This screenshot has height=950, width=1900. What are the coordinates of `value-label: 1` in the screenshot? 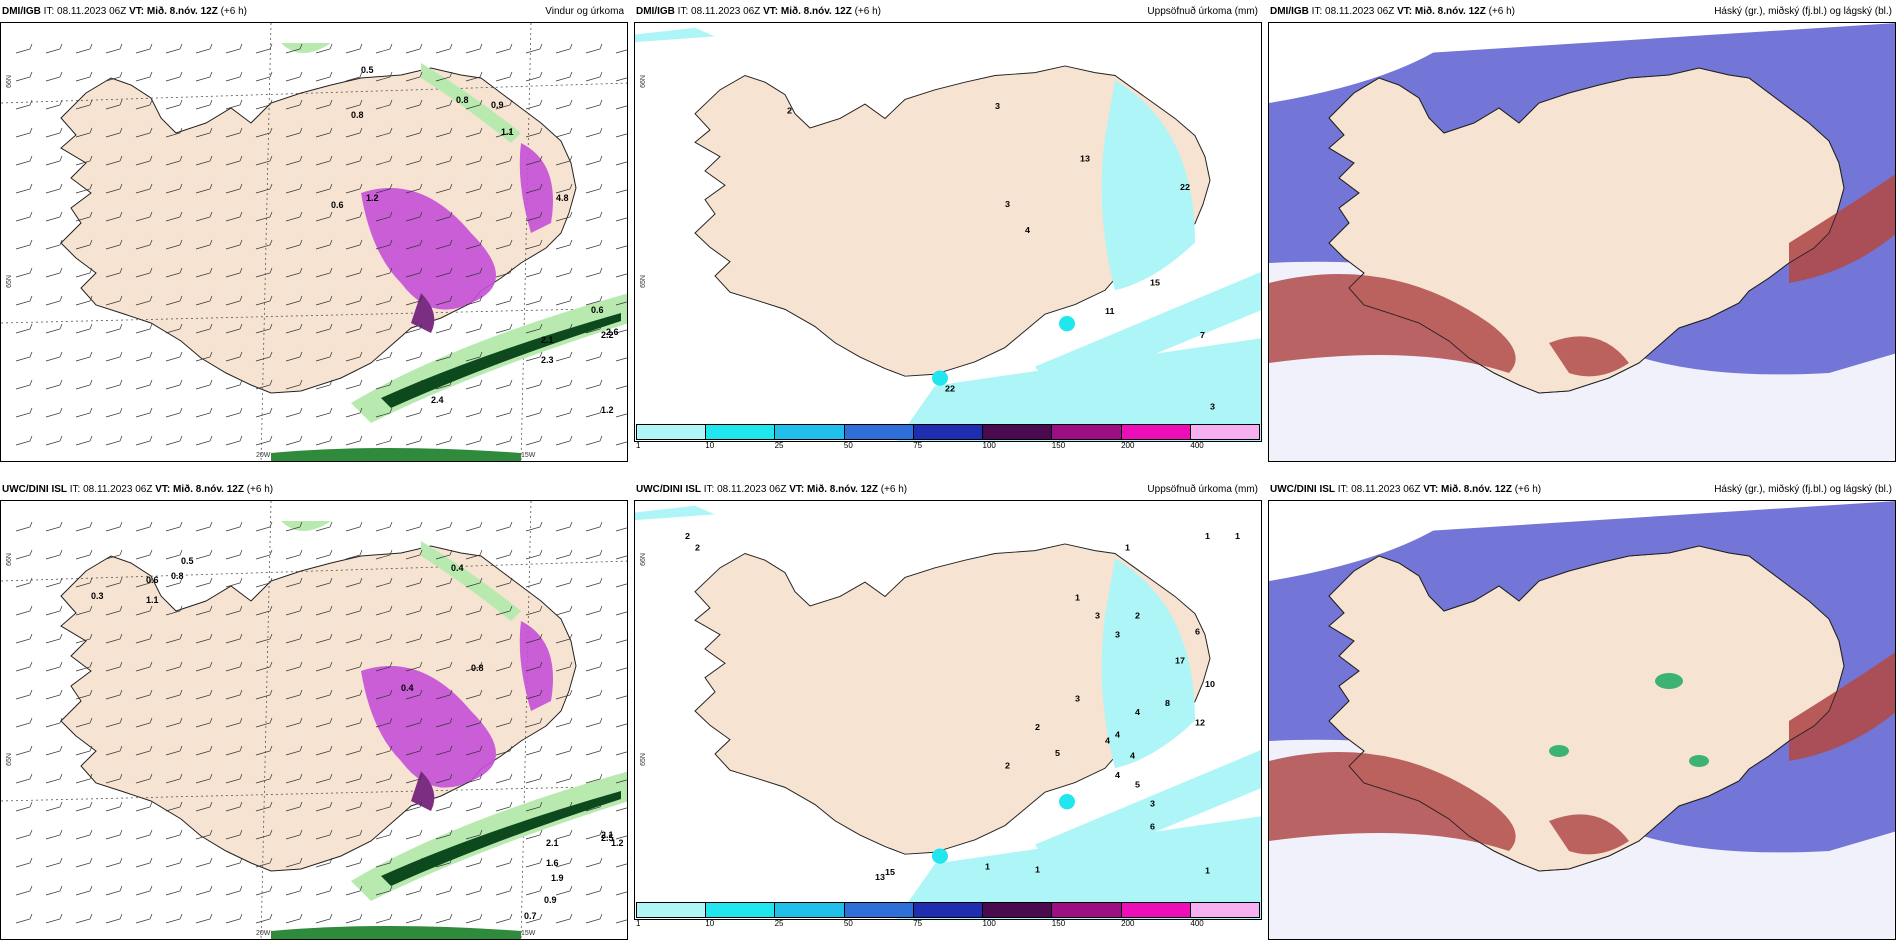 It's located at (1207, 870).